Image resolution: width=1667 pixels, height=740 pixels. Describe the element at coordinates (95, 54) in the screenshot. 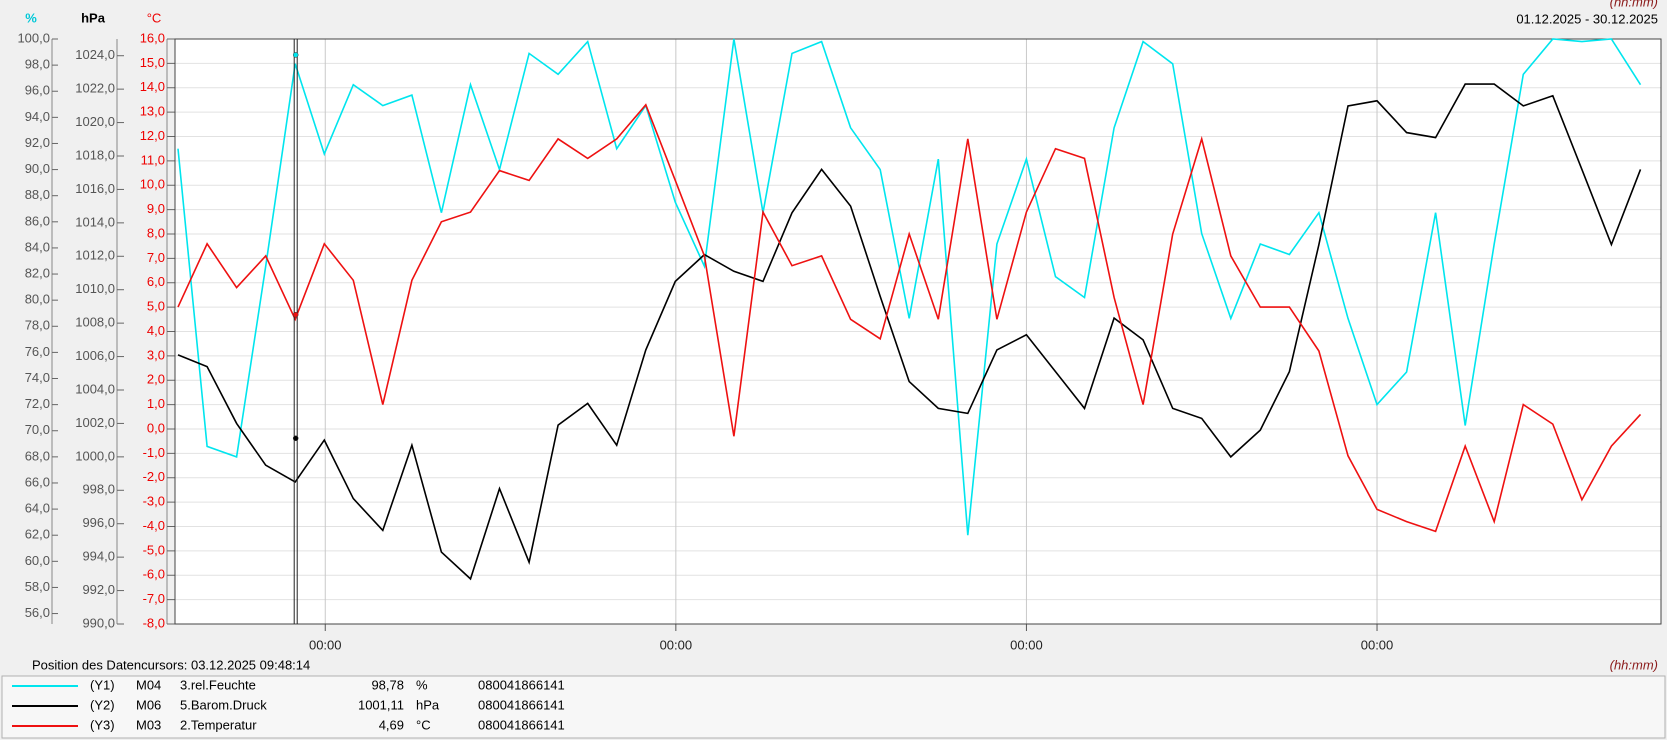

I see `y-tick-label: 1024,0` at that location.